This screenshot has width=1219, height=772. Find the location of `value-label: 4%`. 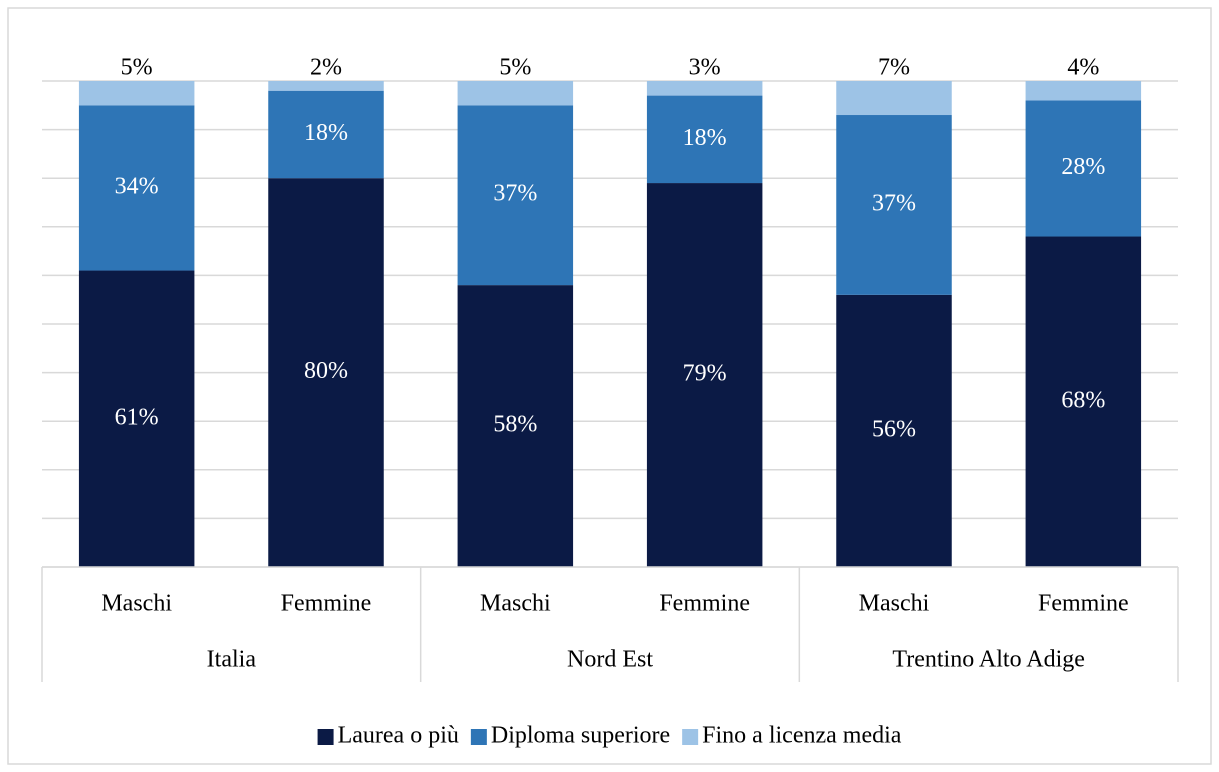

value-label: 4% is located at coordinates (1083, 68).